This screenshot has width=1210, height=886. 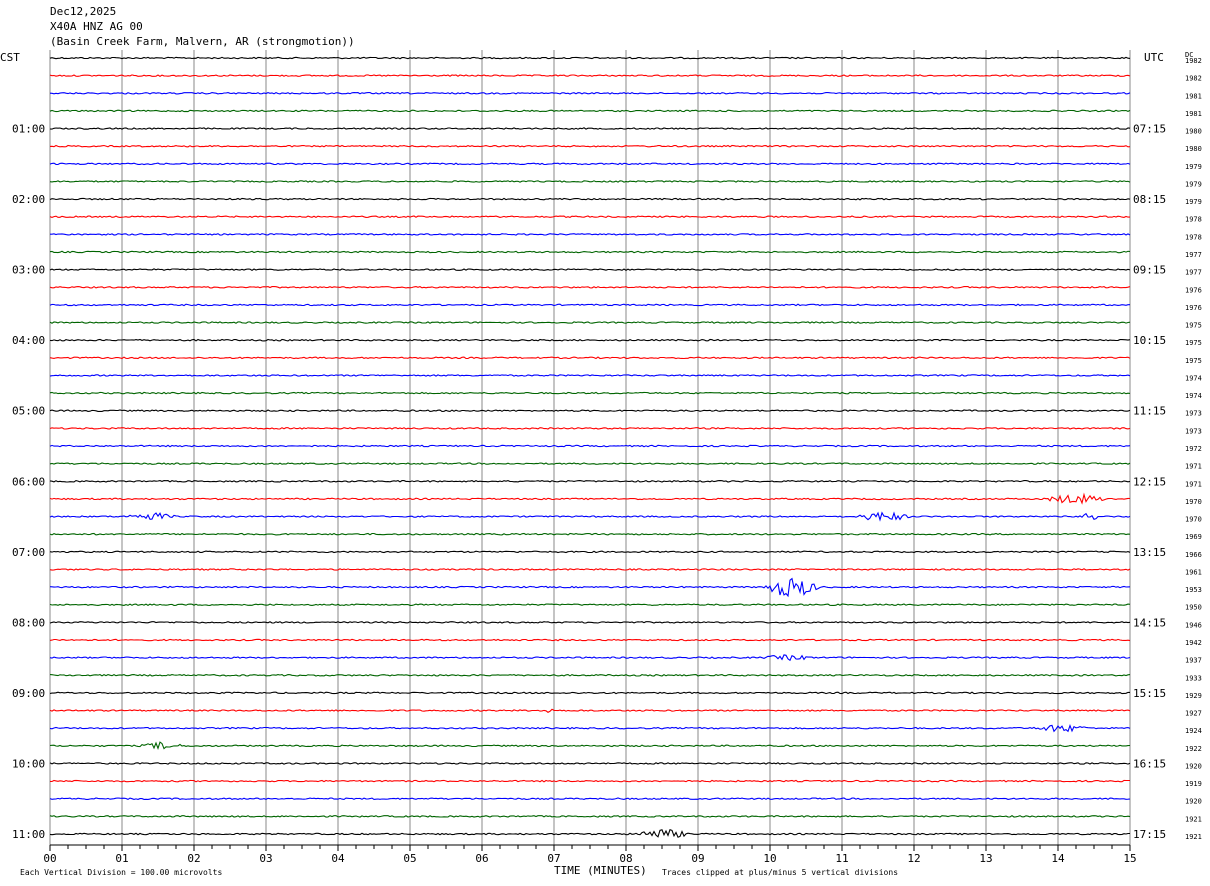 What do you see at coordinates (1149, 552) in the screenshot?
I see `right-hour-label: 13:15` at bounding box center [1149, 552].